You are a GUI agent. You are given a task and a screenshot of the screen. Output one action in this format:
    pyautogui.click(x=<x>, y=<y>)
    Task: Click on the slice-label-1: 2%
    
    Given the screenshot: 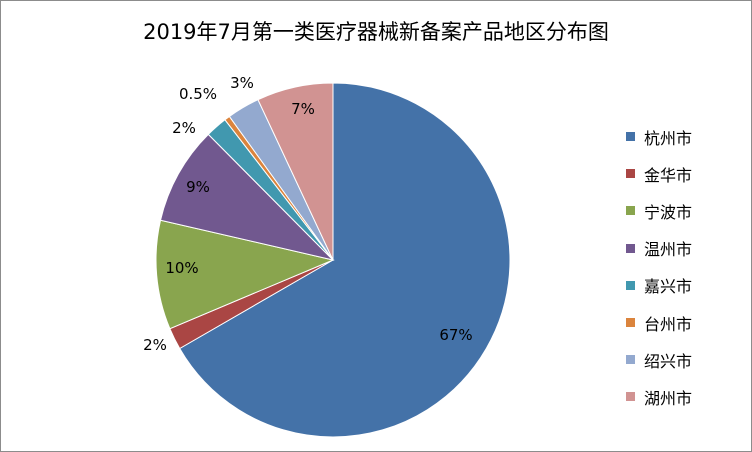 What is the action you would take?
    pyautogui.click(x=155, y=345)
    